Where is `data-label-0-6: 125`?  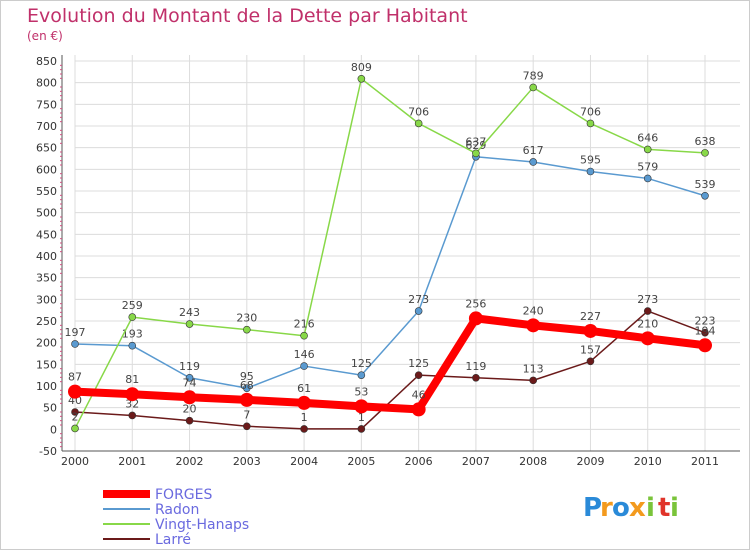 data-label-0-6: 125 is located at coordinates (418, 363).